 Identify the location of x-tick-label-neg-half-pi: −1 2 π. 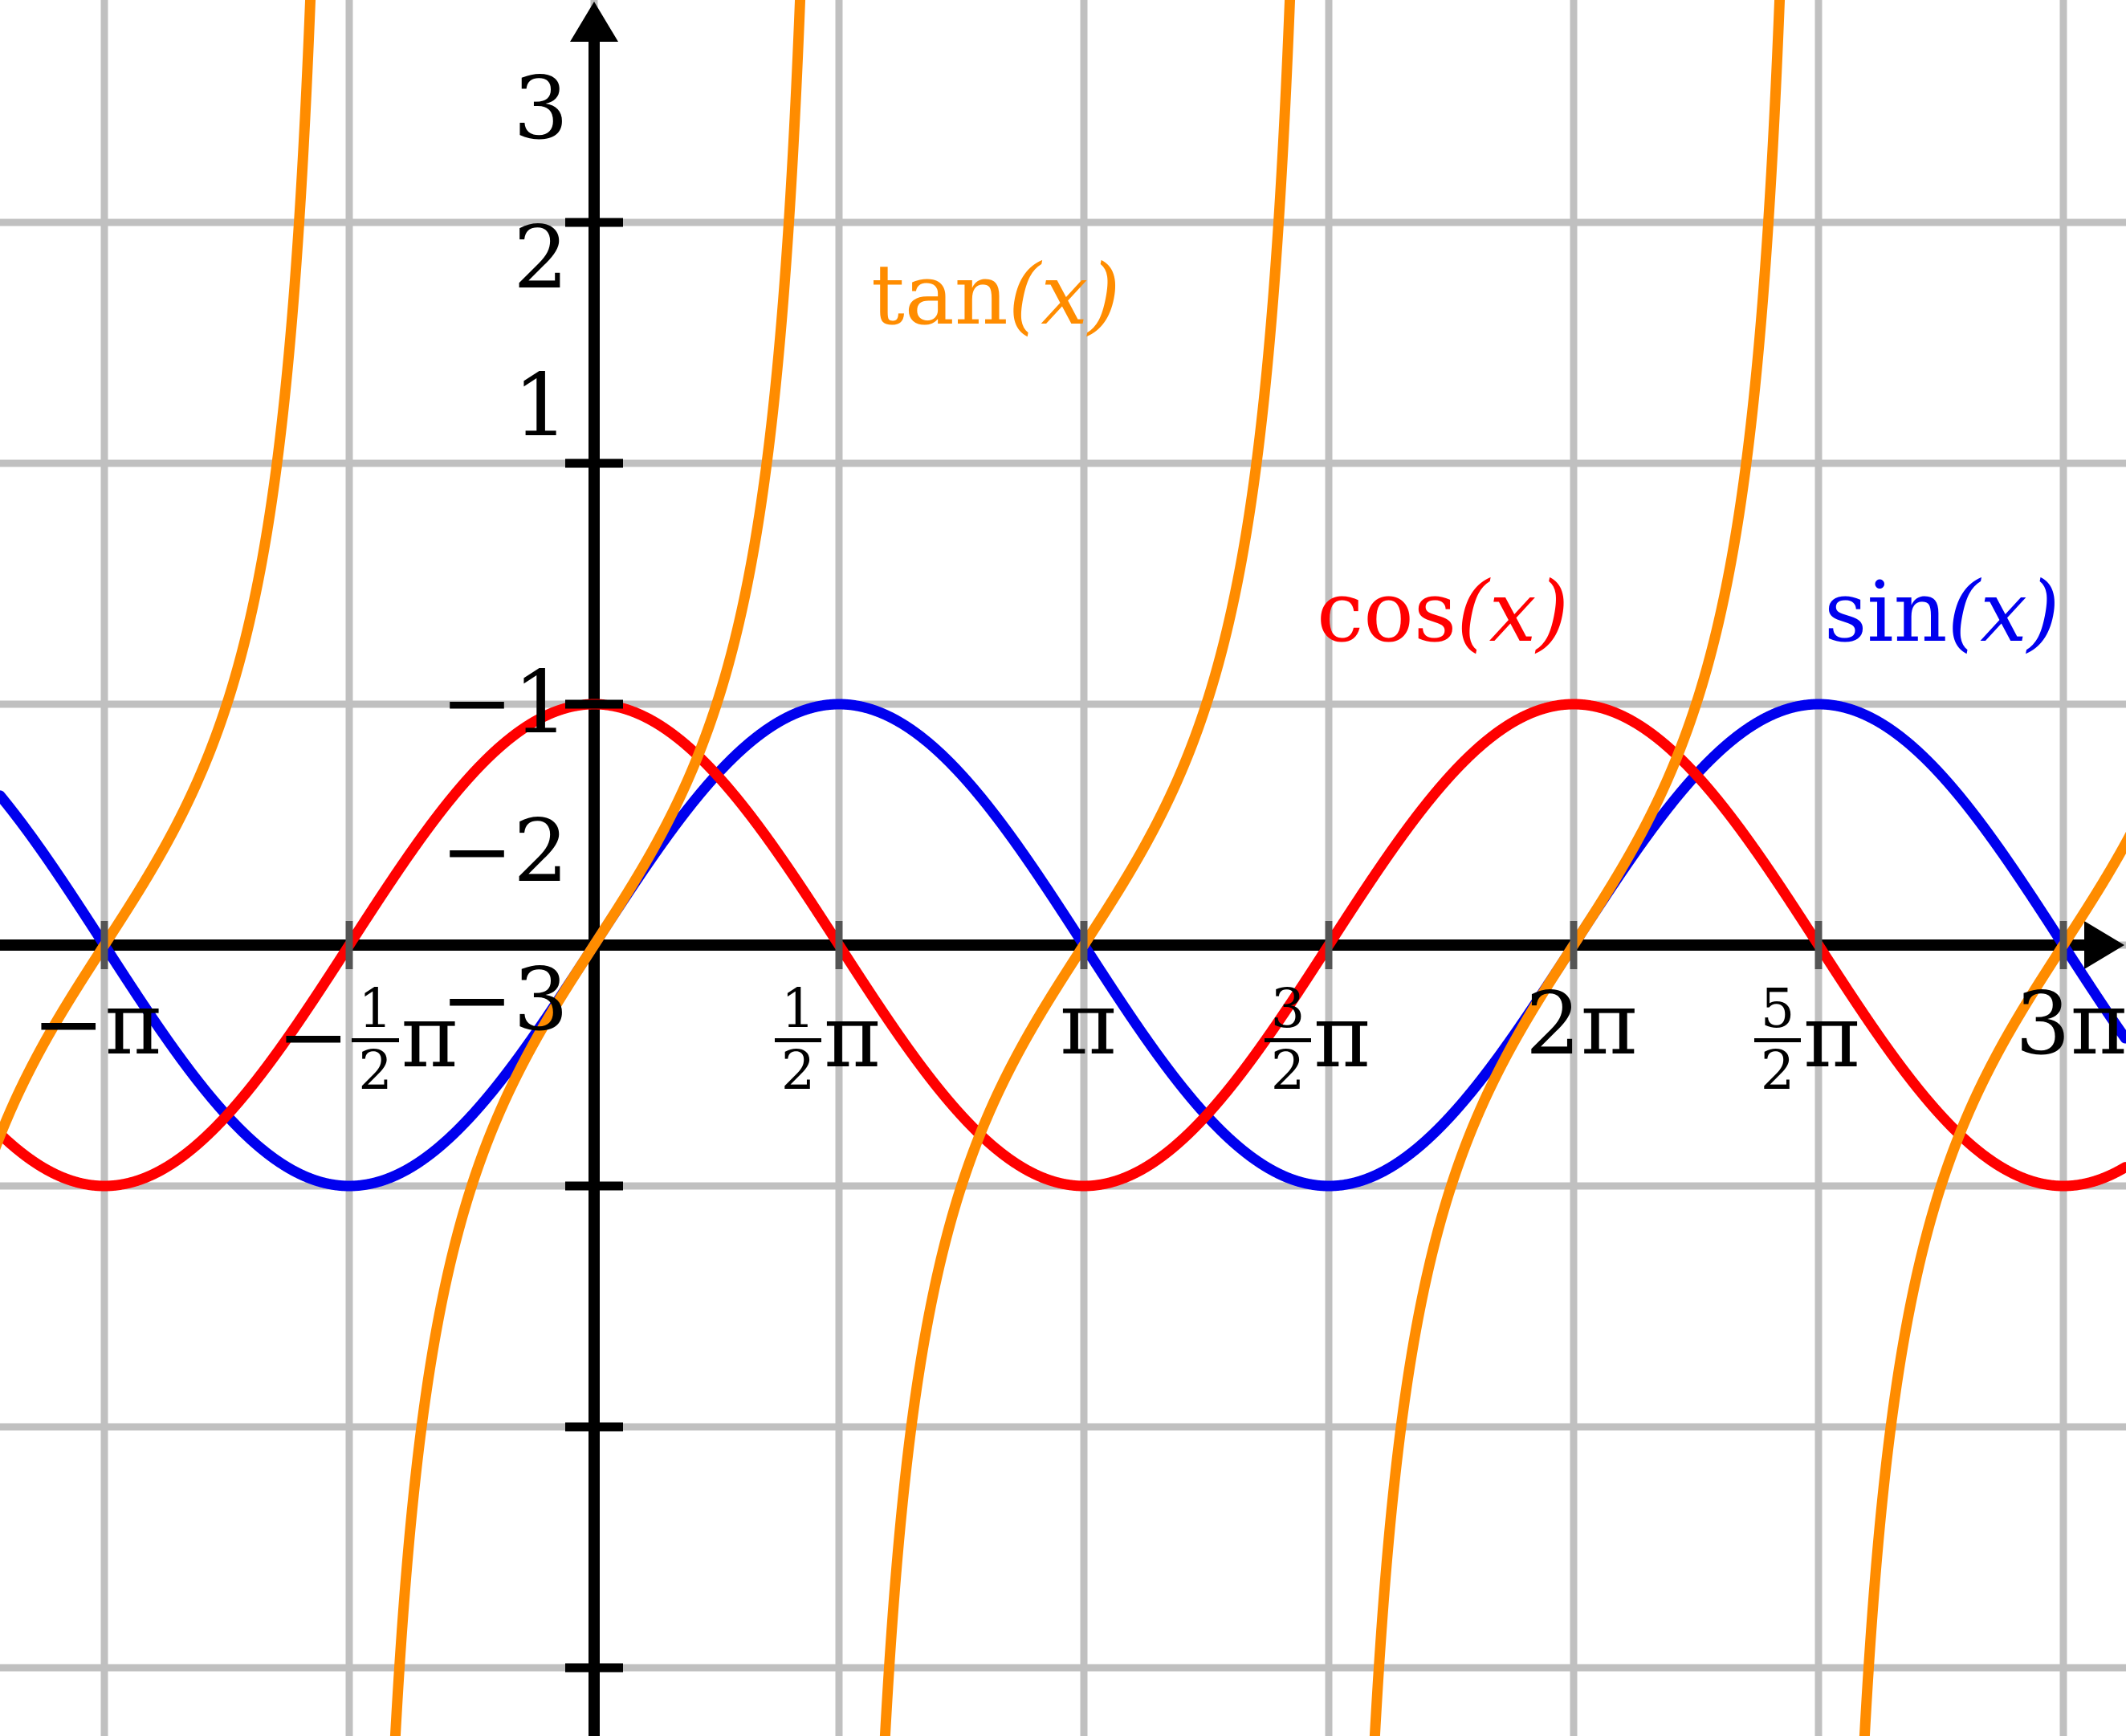
(367, 1041).